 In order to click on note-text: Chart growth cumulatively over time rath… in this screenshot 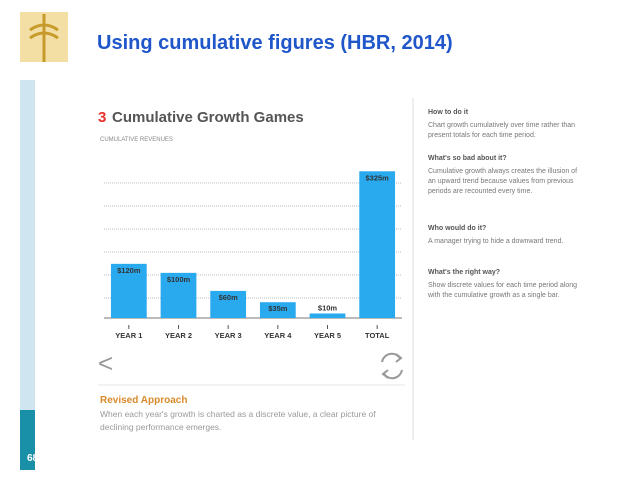, I will do `click(502, 130)`.